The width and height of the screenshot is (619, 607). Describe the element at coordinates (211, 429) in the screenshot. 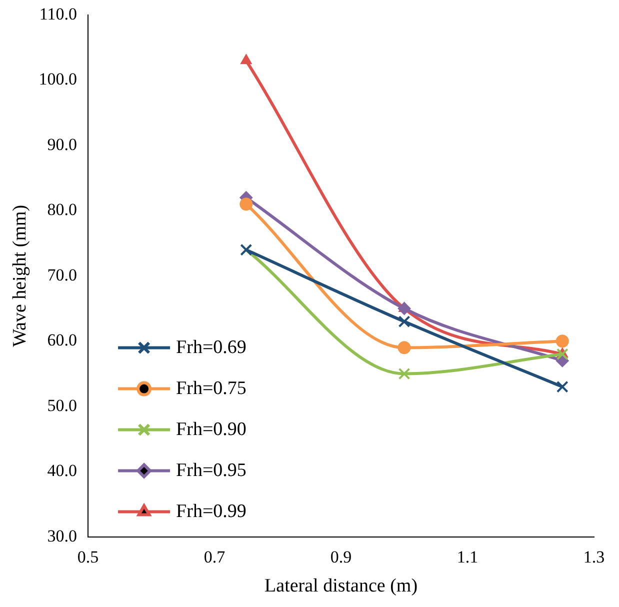

I see `legend-label: Frh=0.90` at that location.